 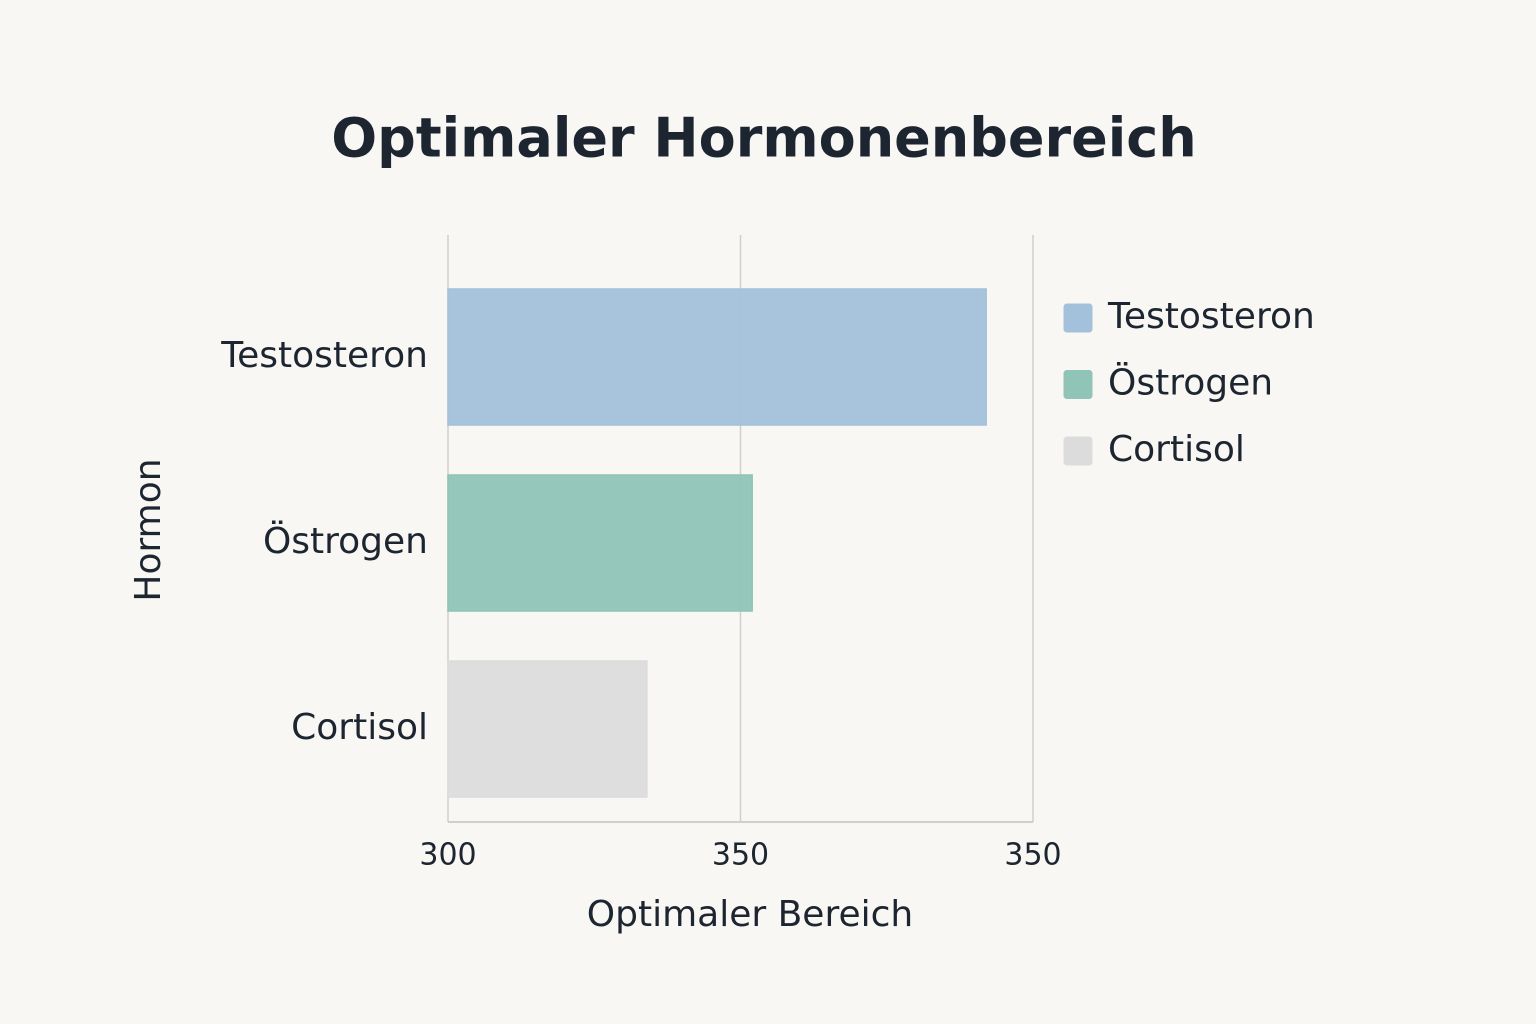 I want to click on legend-label: Cortisol, so click(x=1176, y=449).